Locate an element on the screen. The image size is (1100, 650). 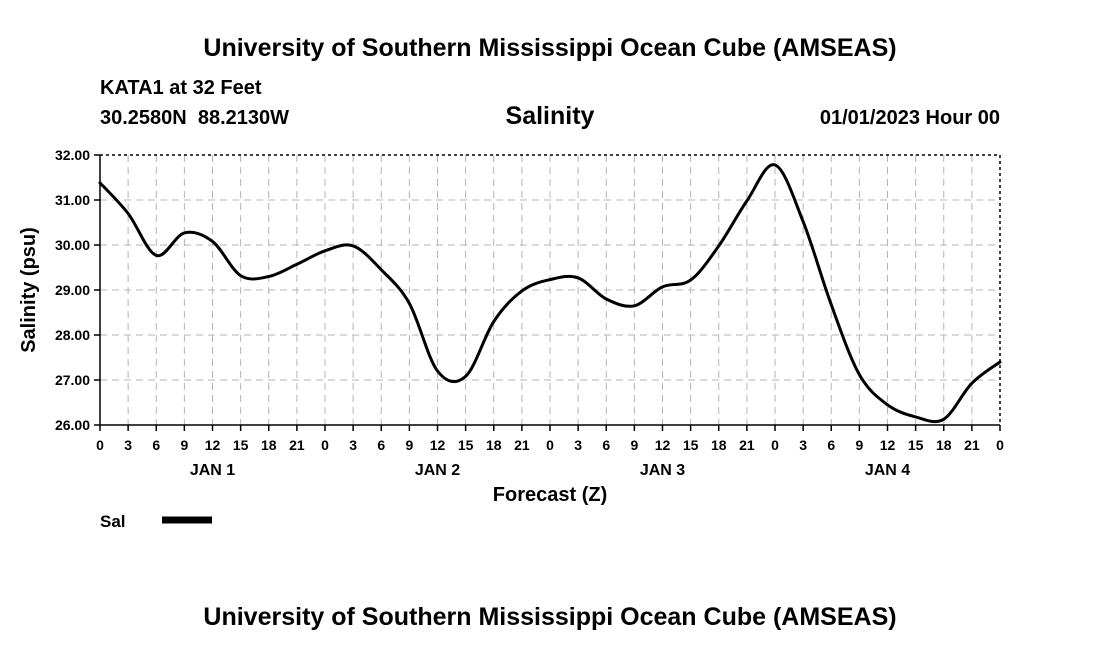
chart-title: Salinity is located at coordinates (550, 116).